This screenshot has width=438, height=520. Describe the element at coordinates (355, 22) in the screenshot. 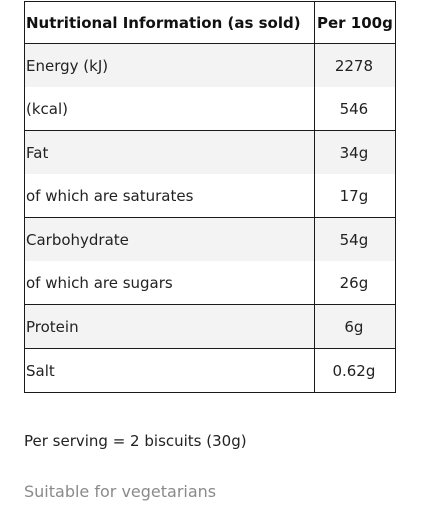

I see `header-value: Per 100g` at that location.